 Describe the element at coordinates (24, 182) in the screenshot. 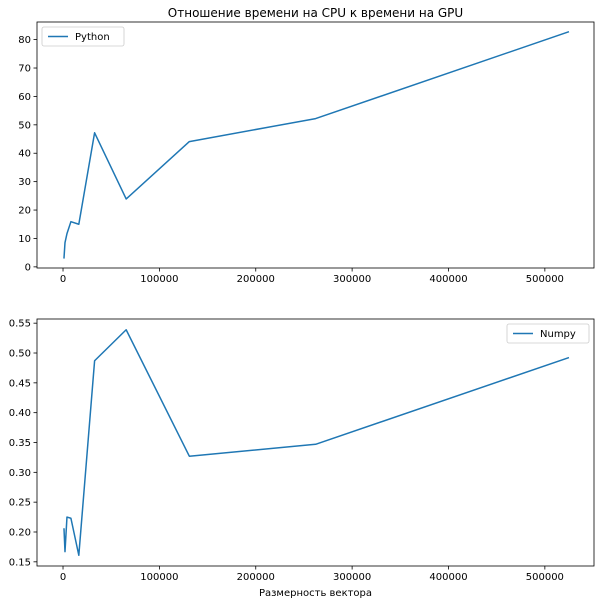

I see `chart-top-ytick-label: 30` at that location.